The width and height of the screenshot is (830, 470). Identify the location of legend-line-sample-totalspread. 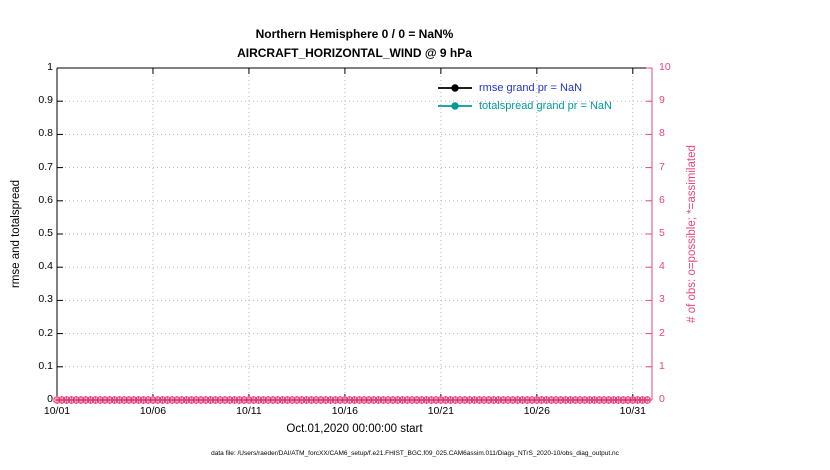
(455, 106).